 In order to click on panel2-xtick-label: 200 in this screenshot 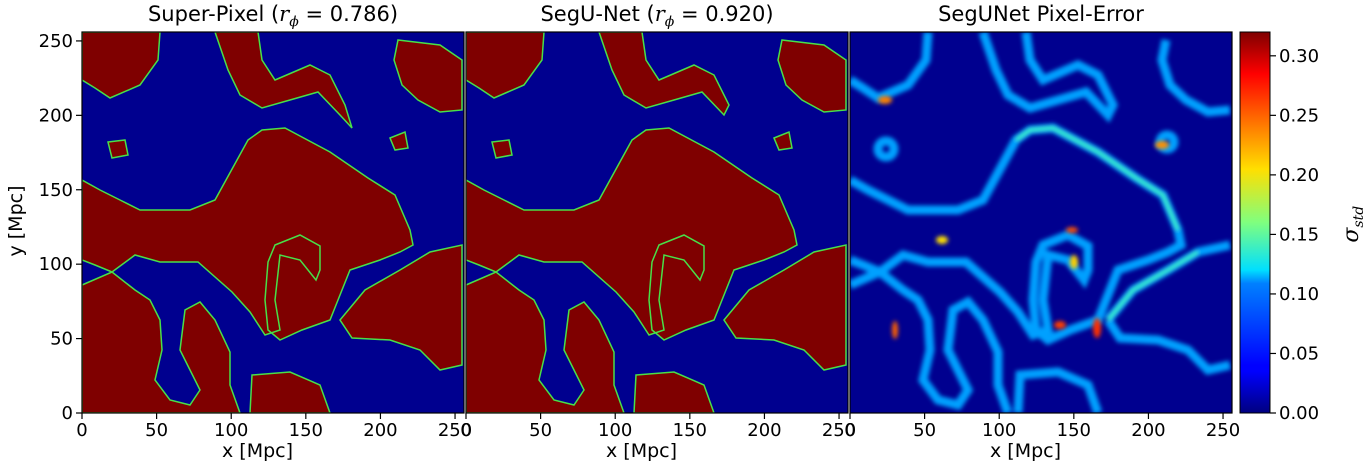, I will do `click(764, 430)`.